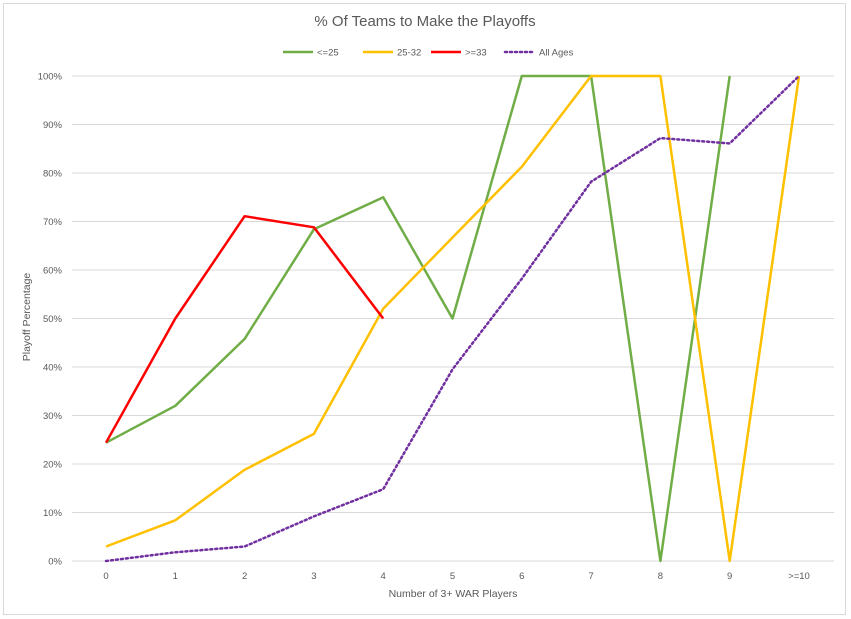 This screenshot has height=619, width=851. I want to click on y-tick-label: 20%, so click(53, 465).